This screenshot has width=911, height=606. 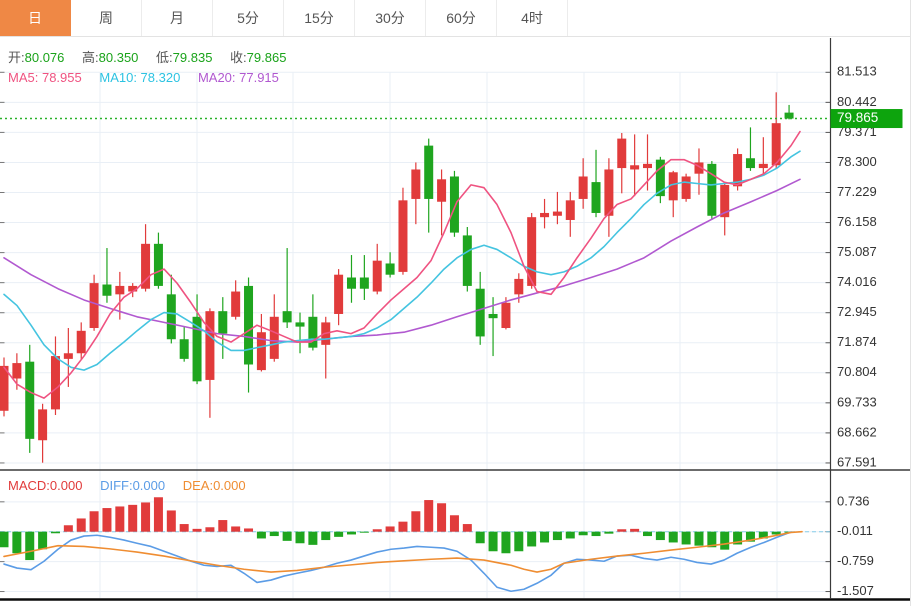 What do you see at coordinates (45, 77) in the screenshot?
I see `ma5-legend: MA5: 78.955` at bounding box center [45, 77].